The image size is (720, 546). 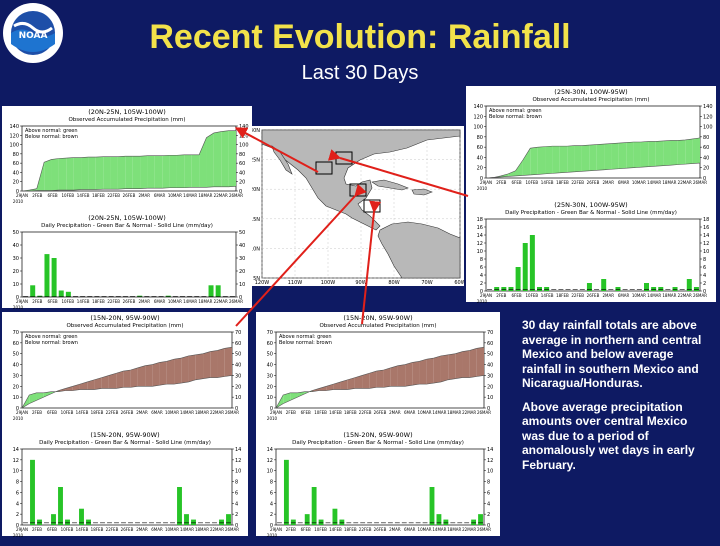 I want to click on y-tick-label: 8, so click(x=17, y=483).